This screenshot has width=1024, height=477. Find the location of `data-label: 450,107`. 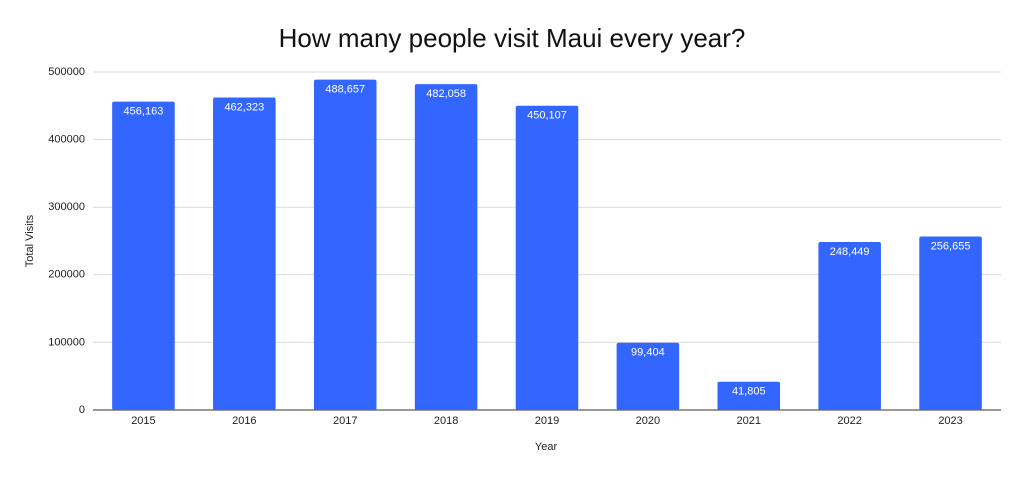

data-label: 450,107 is located at coordinates (547, 116).